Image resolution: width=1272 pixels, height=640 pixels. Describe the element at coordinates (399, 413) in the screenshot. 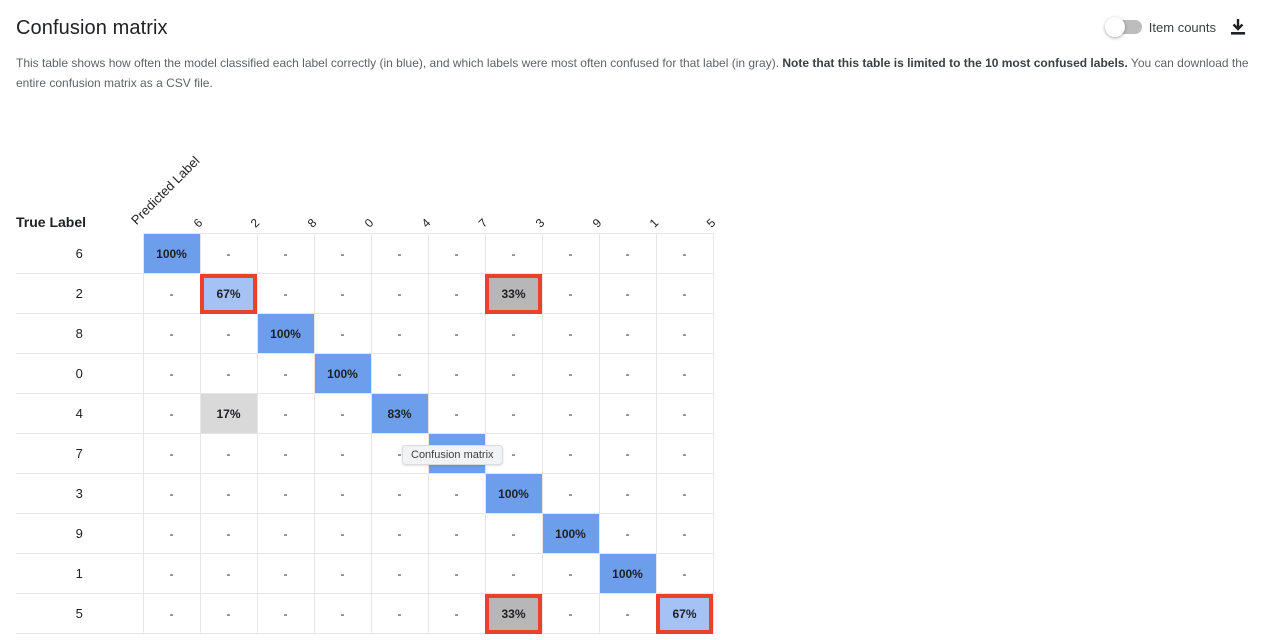

I see `matrix-cell: 83%` at that location.